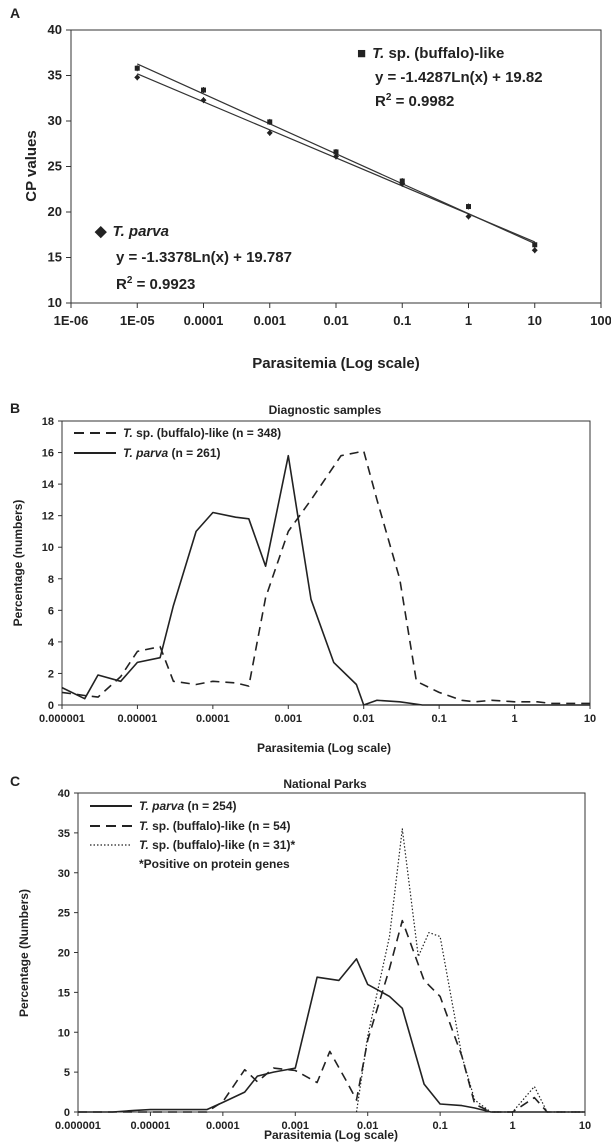 This screenshot has width=611, height=1142. Describe the element at coordinates (18, 563) in the screenshot. I see `panel-b-y-axis-label: Percentage (numbers)` at that location.